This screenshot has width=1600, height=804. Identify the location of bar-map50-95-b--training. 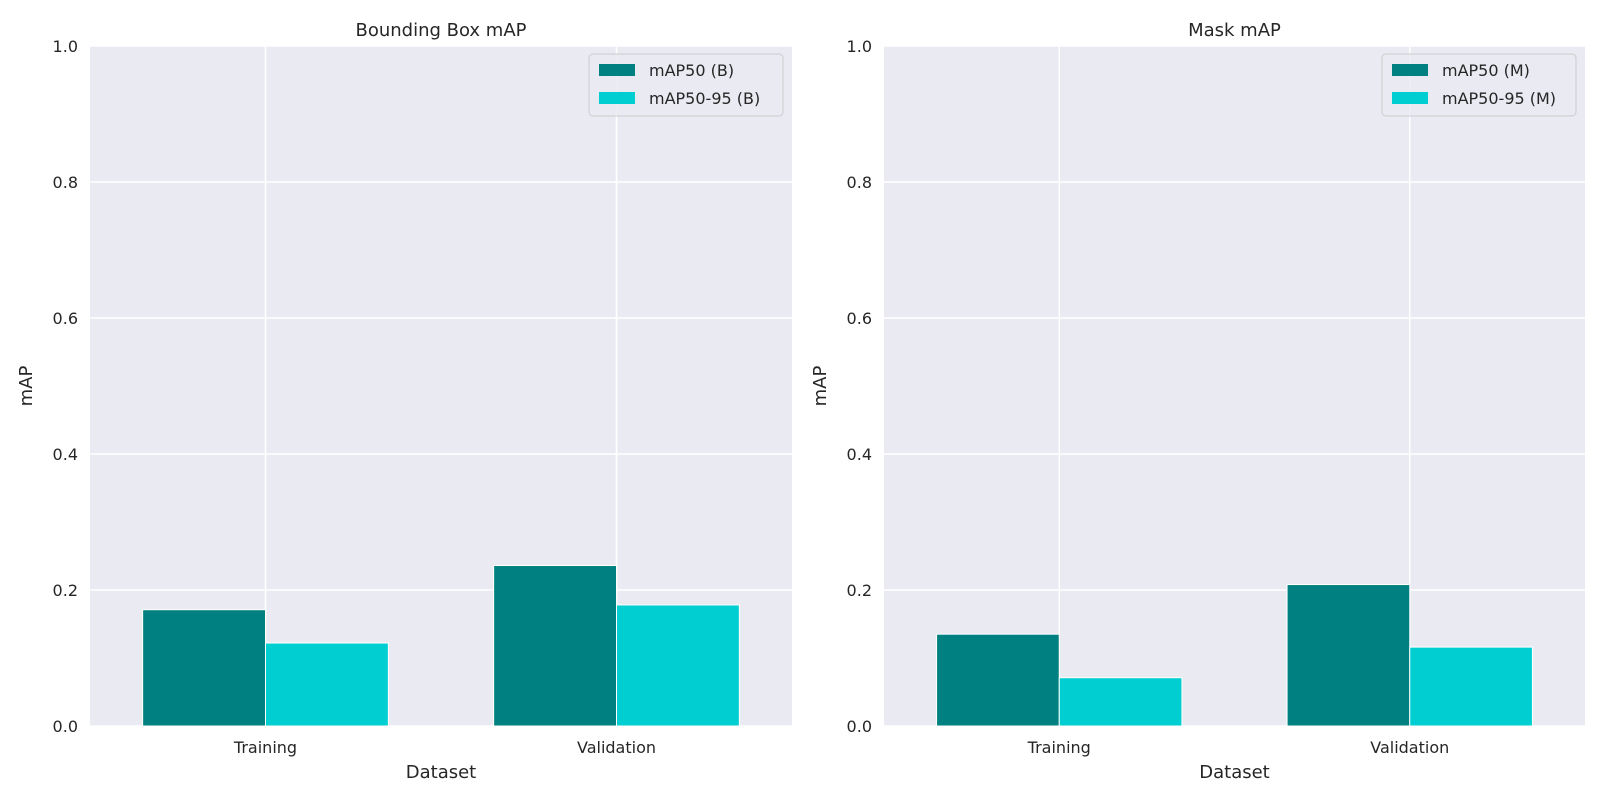
(327, 684).